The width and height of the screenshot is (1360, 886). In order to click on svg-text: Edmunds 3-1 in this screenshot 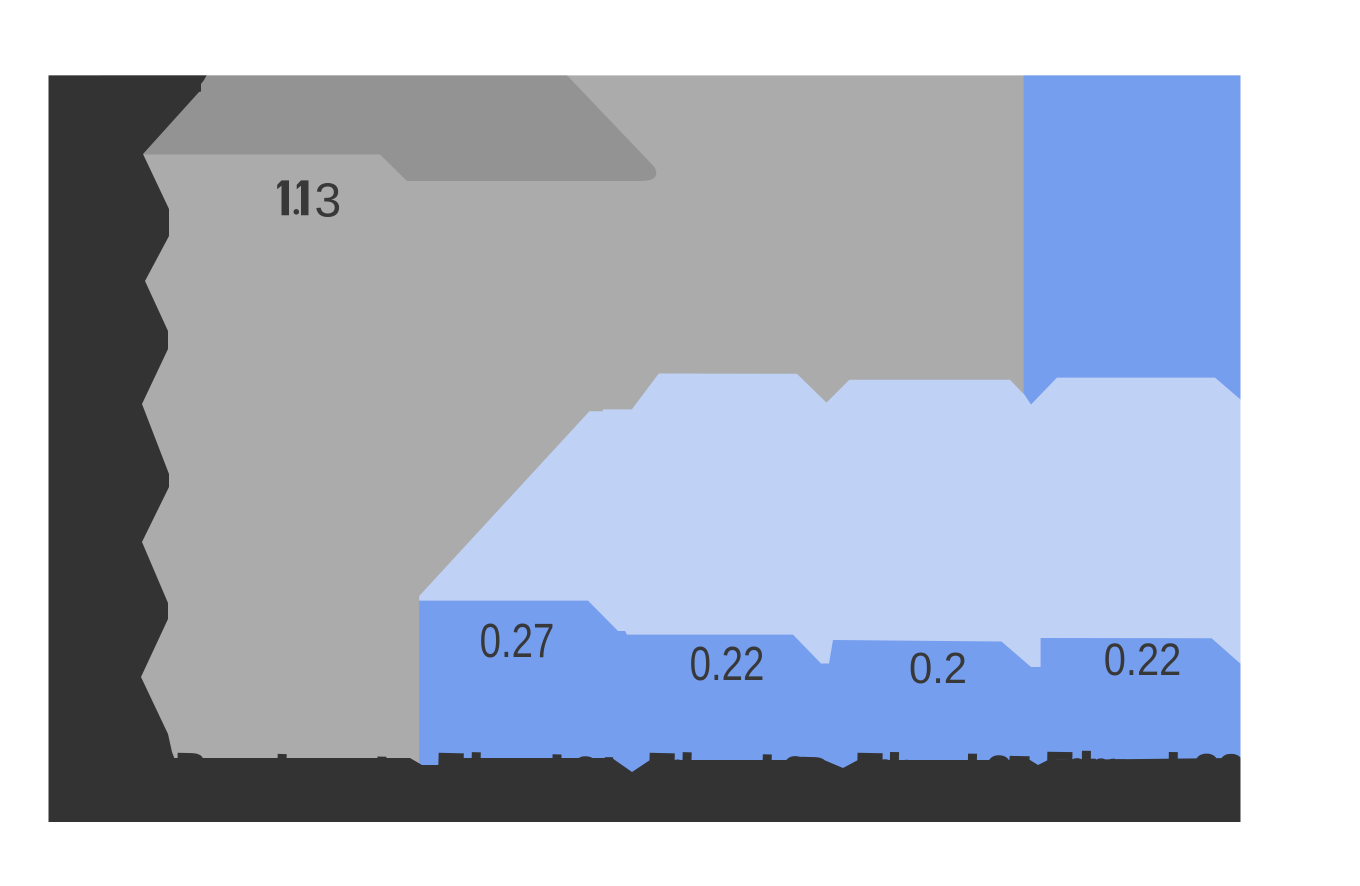, I will do `click(528, 771)`.